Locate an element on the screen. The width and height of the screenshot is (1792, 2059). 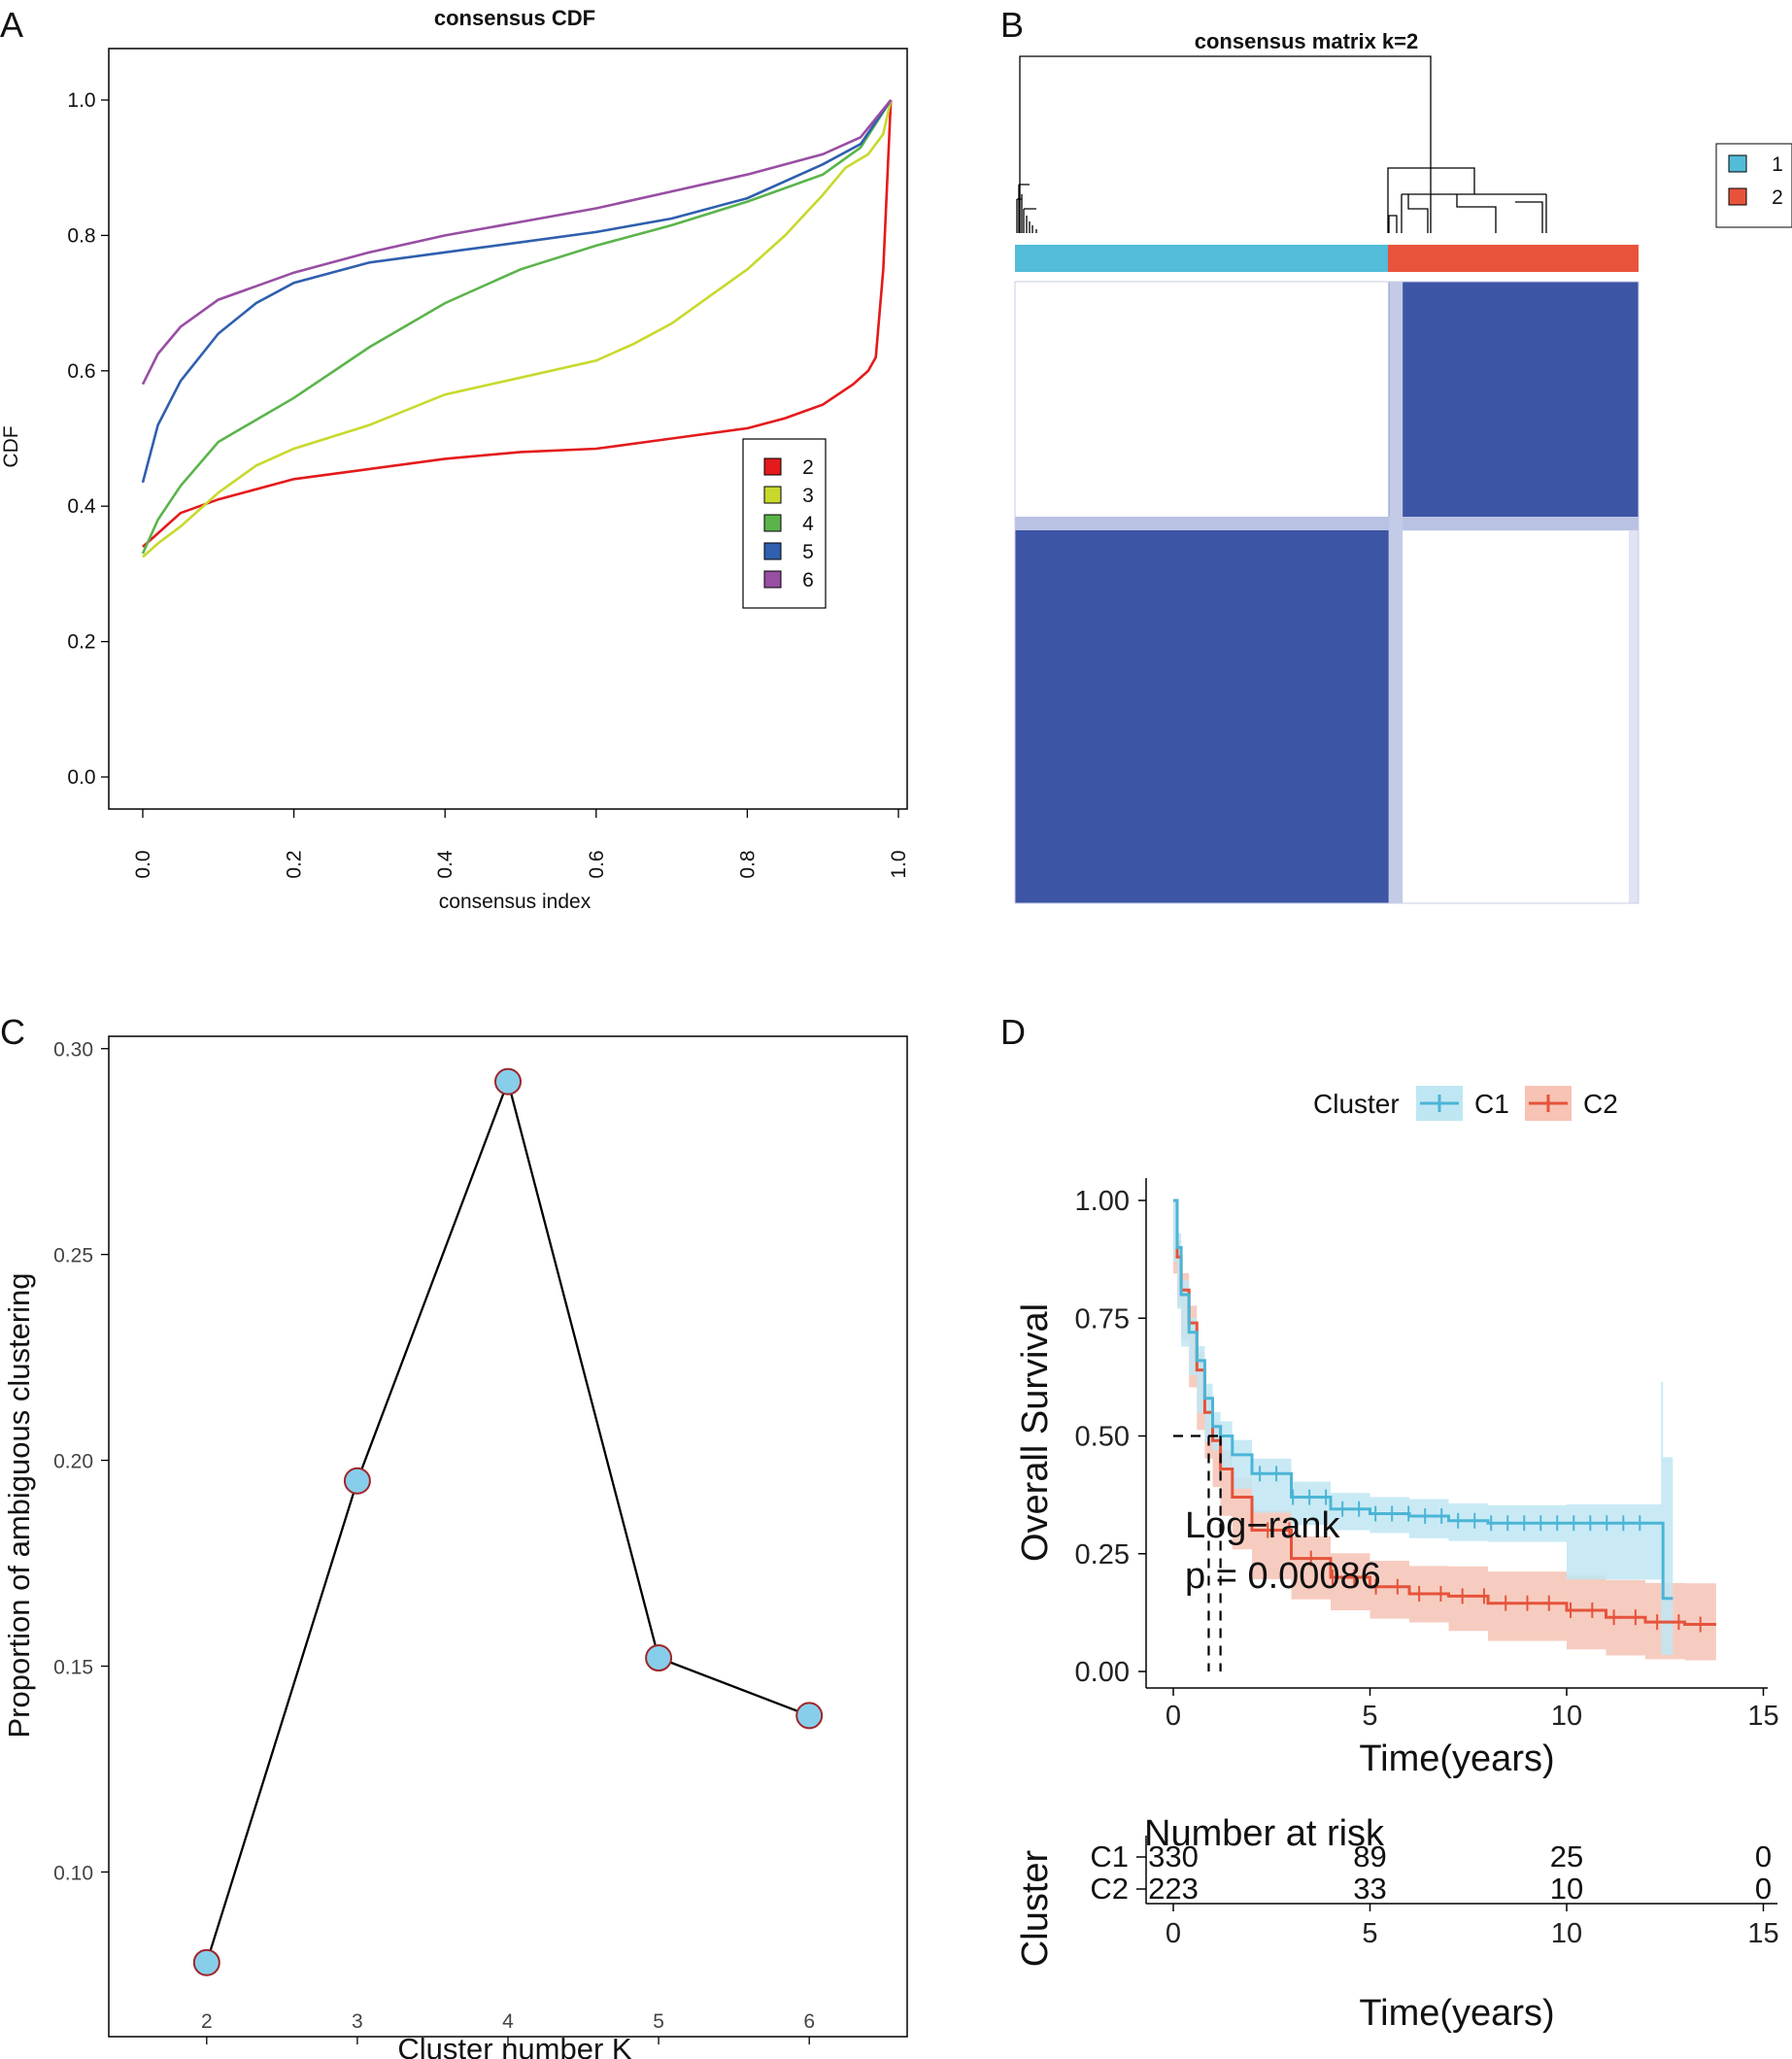
c1-survival-curve is located at coordinates (1423, 1399).